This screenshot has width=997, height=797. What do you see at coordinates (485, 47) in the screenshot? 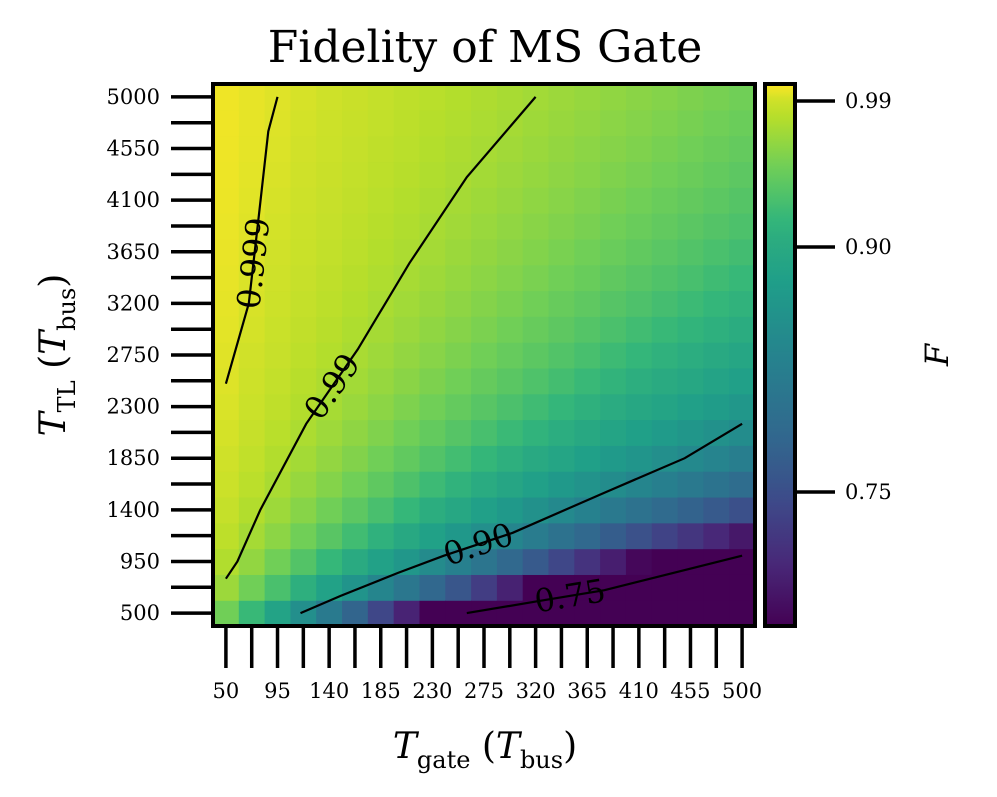
I see `chart-title: Fidelity of MS Gate` at bounding box center [485, 47].